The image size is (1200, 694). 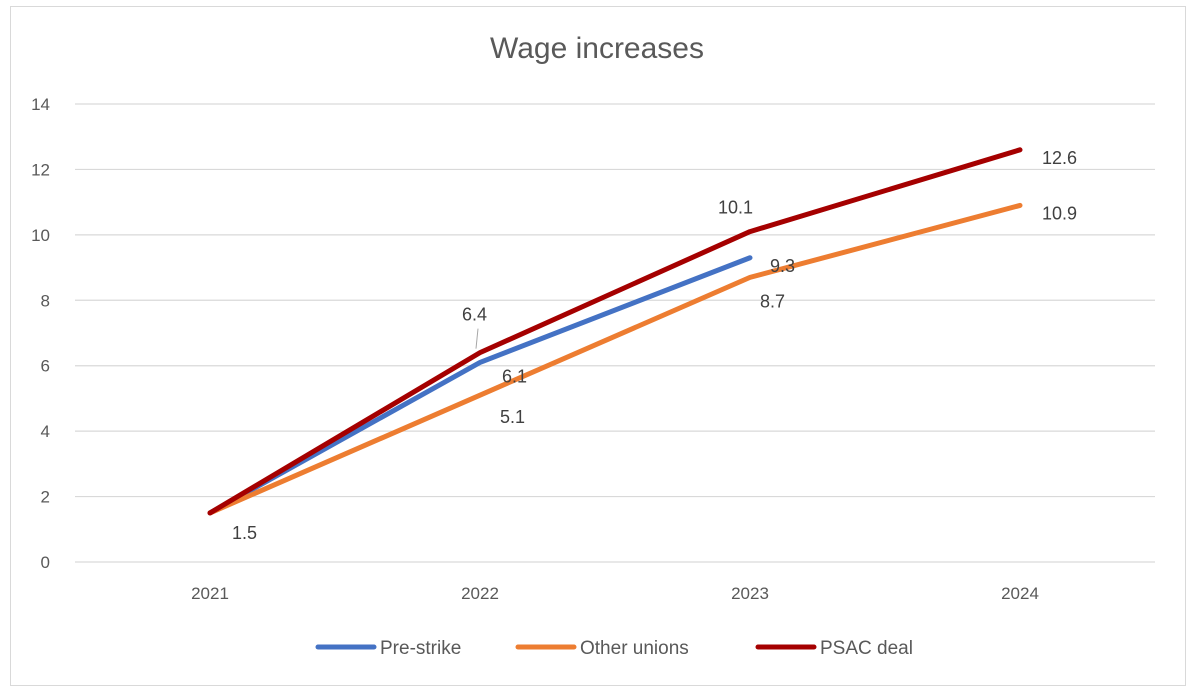 What do you see at coordinates (40, 169) in the screenshot?
I see `y-tick-label: 12` at bounding box center [40, 169].